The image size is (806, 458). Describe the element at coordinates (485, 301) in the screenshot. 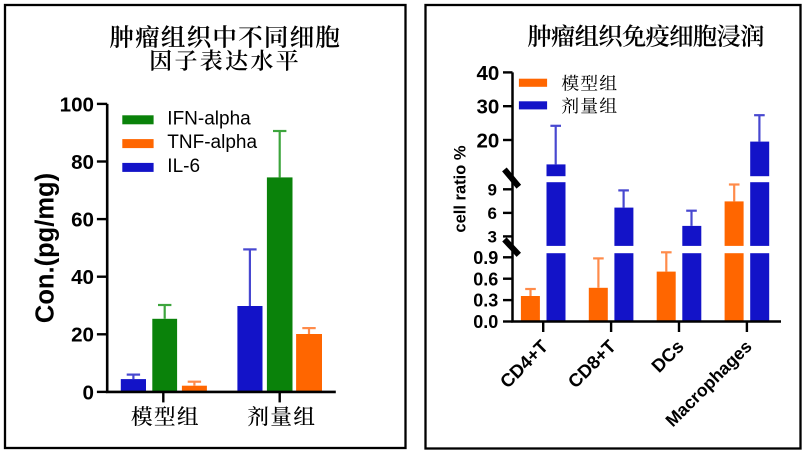

I see `svg-text: 0.3` at that location.